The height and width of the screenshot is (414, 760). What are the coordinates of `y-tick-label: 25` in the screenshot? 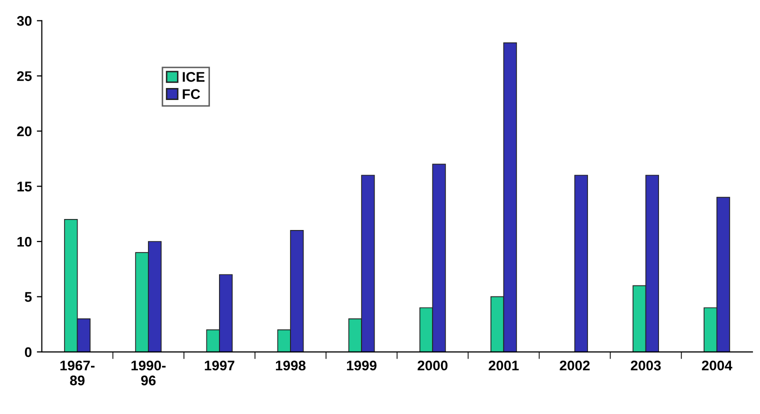 It's located at (24, 76).